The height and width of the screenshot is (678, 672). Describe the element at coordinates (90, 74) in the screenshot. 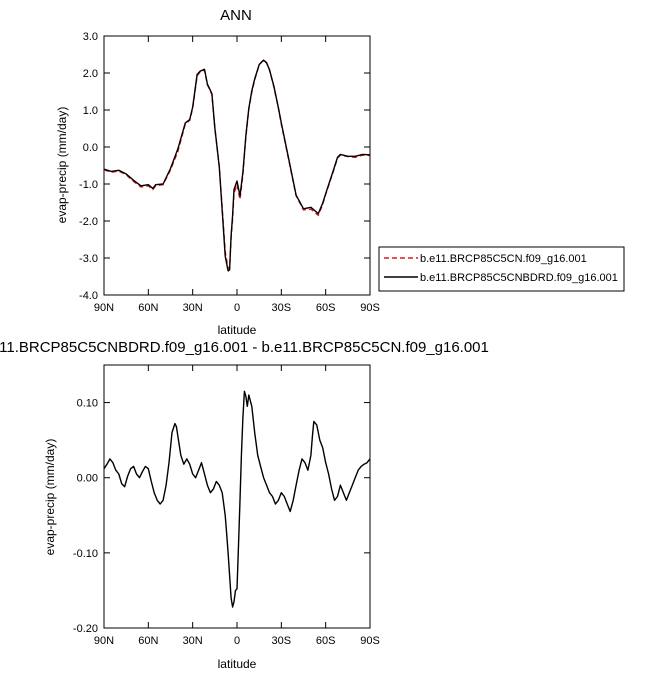

I see `y-tick-label: 2.0` at that location.